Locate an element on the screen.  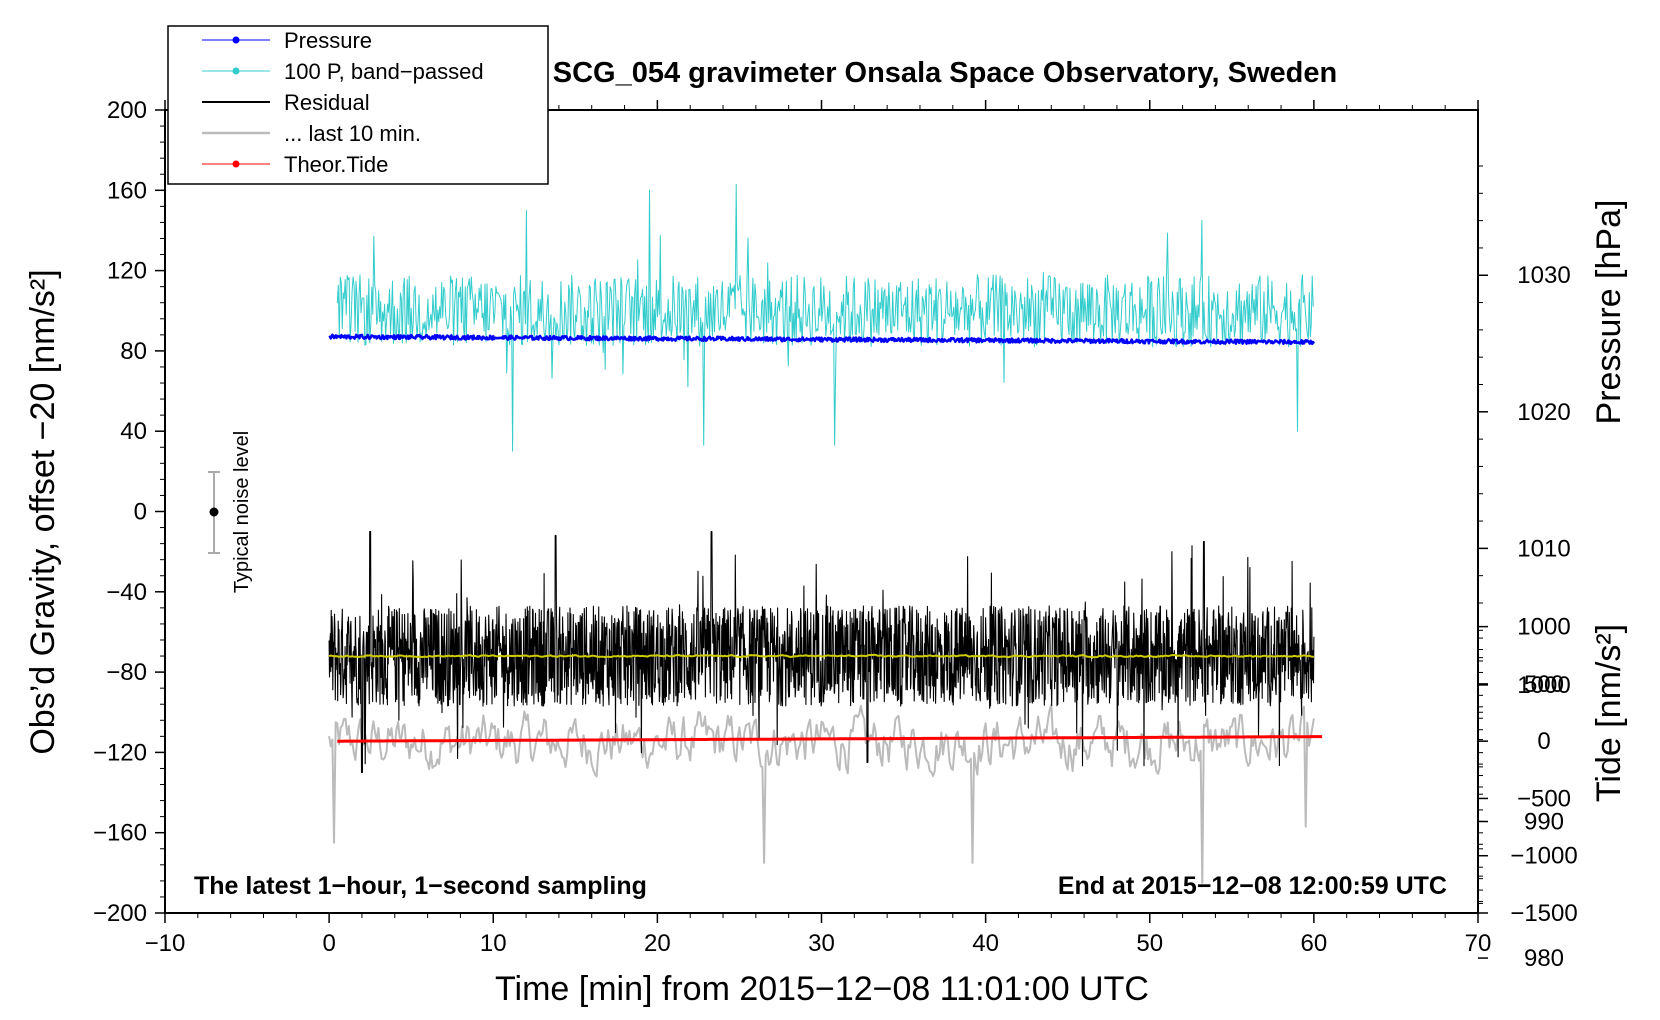
series-last-10-min is located at coordinates (821, 793).